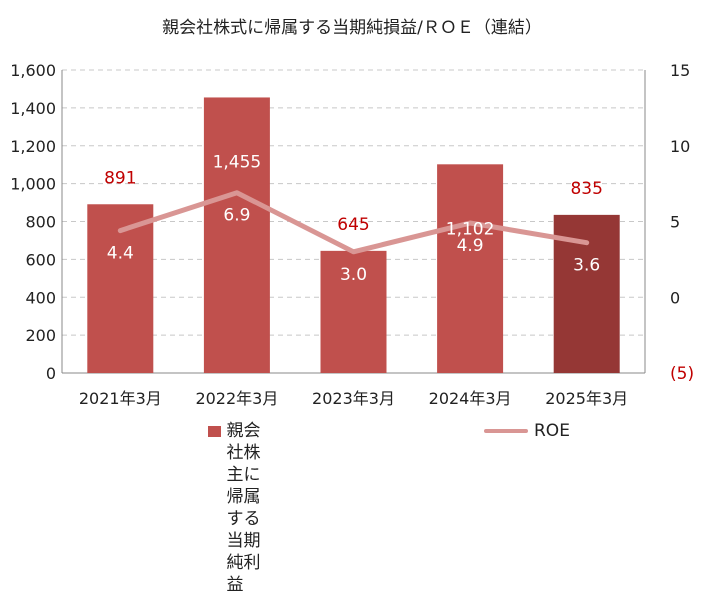 The width and height of the screenshot is (704, 596). I want to click on roe-line, so click(353, 222).